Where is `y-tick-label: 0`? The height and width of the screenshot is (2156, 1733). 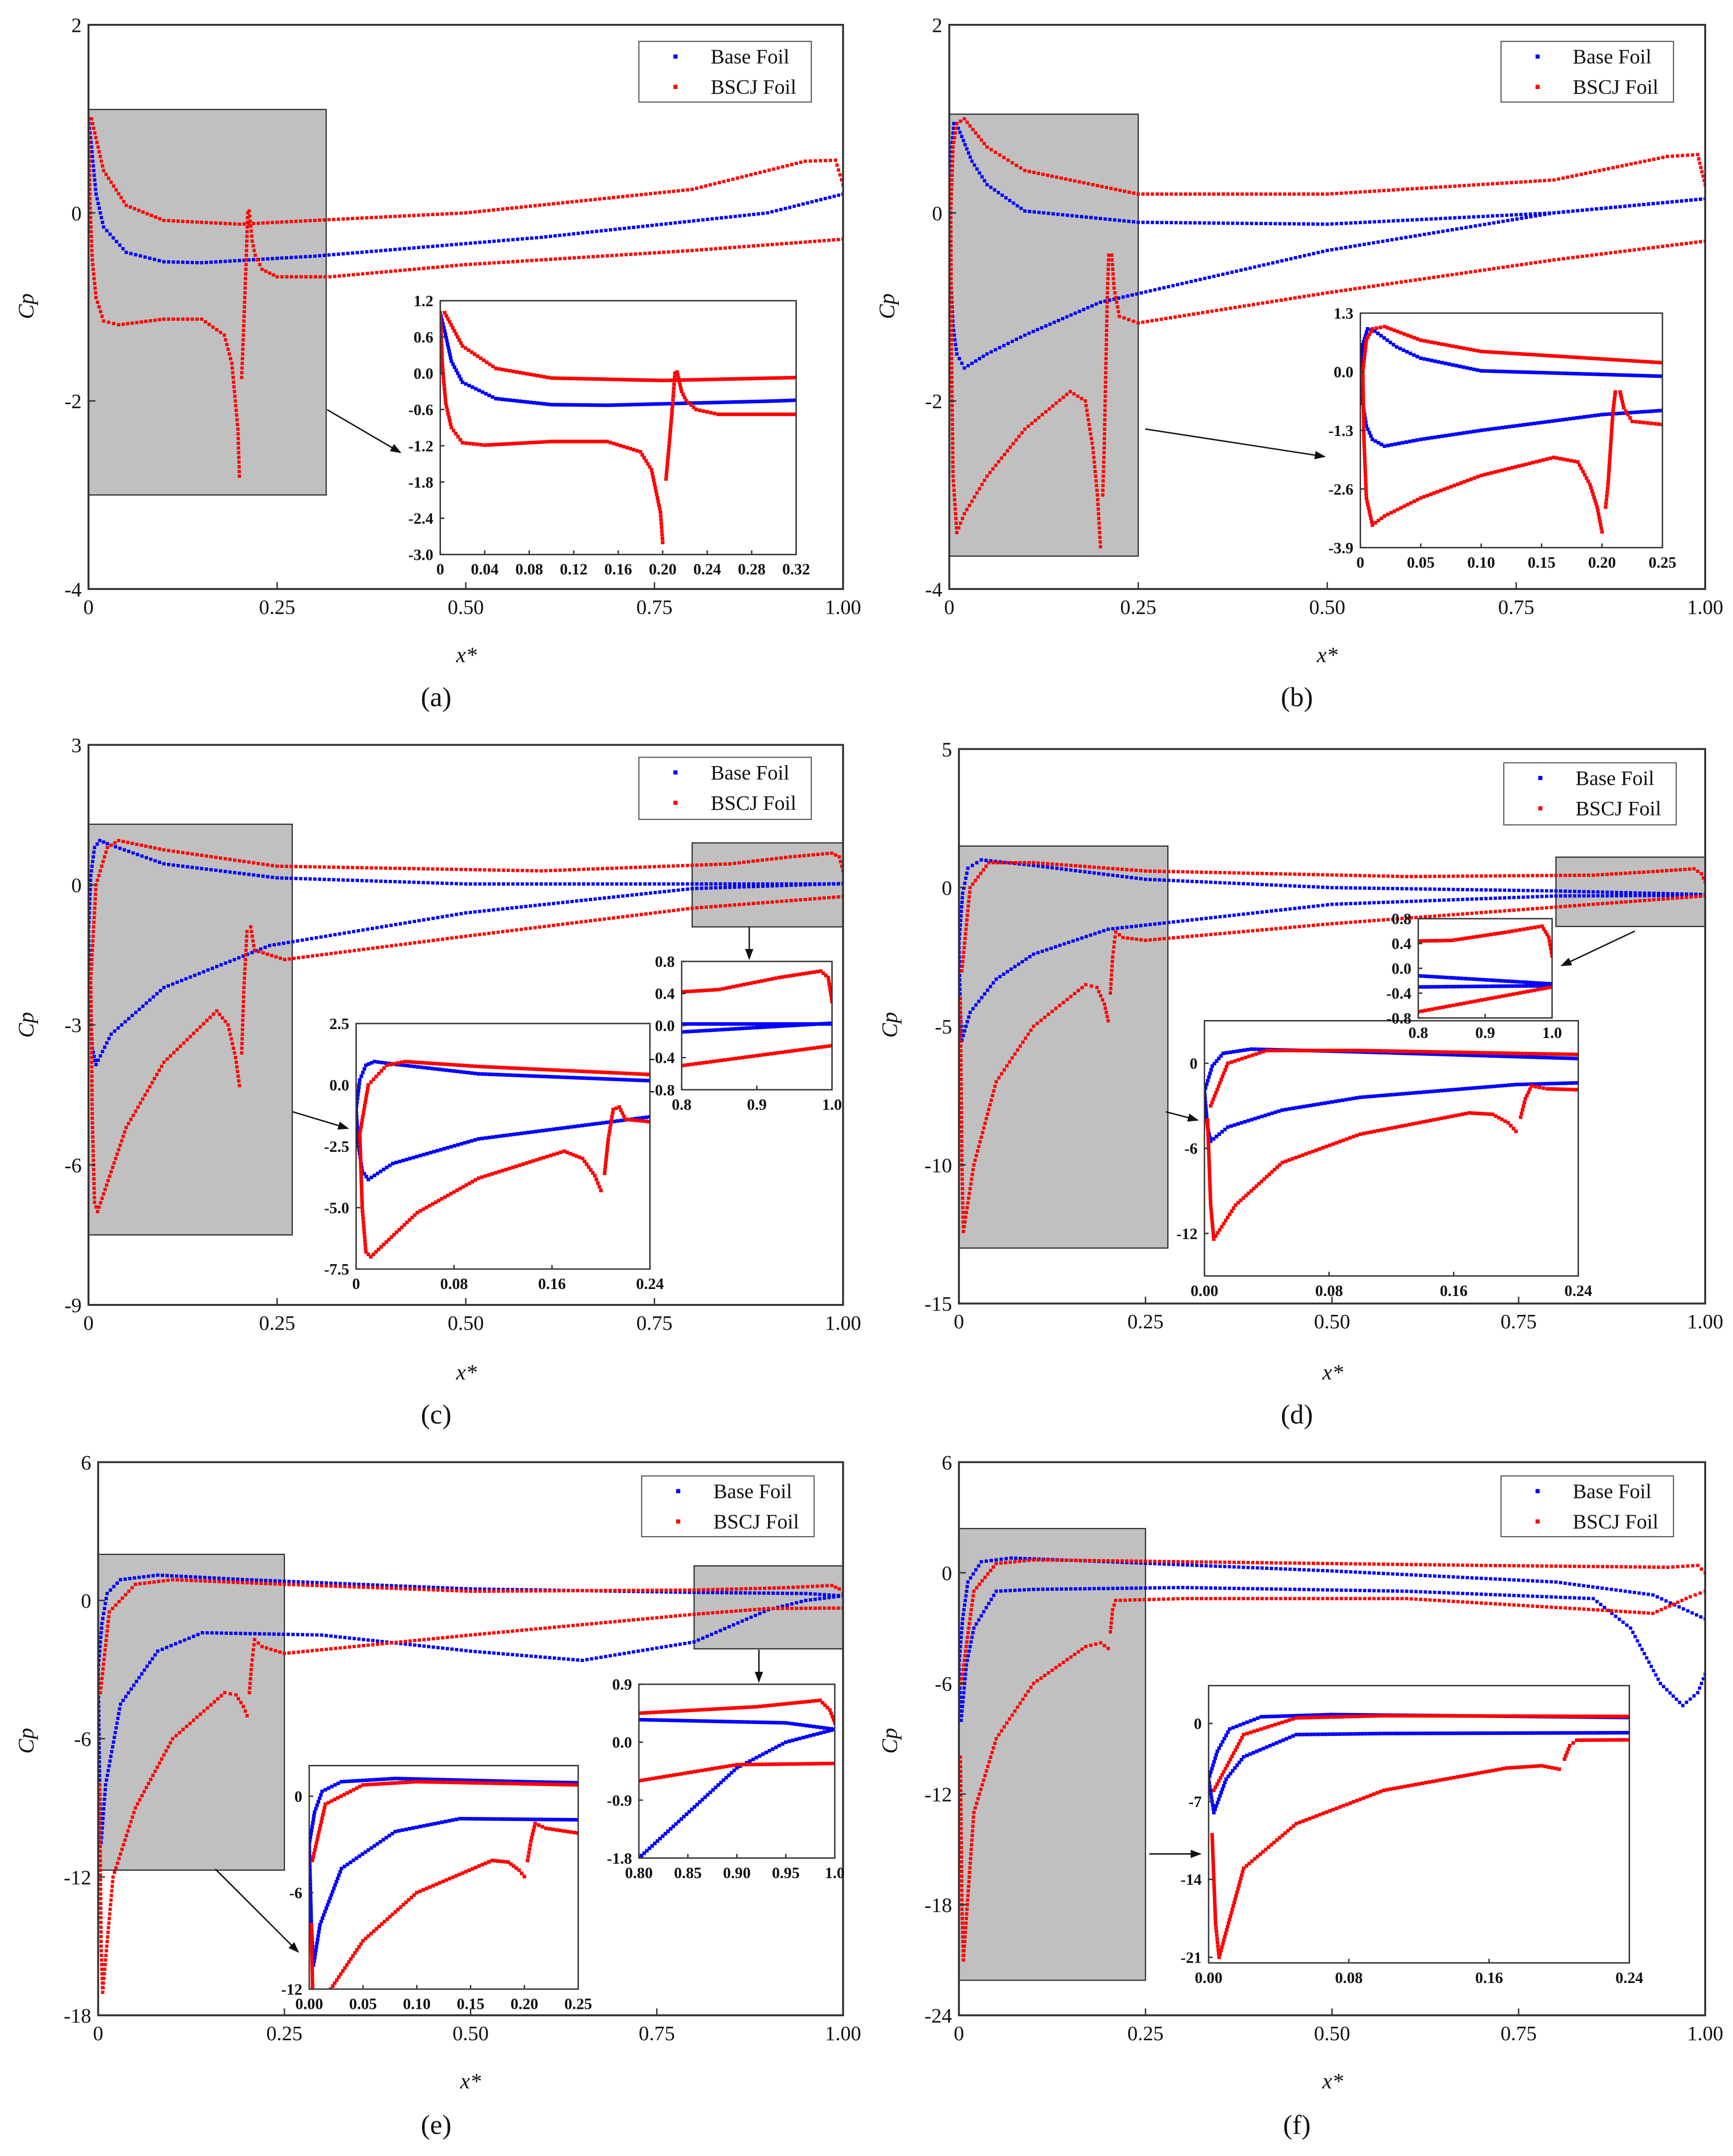
y-tick-label: 0 is located at coordinates (76, 885).